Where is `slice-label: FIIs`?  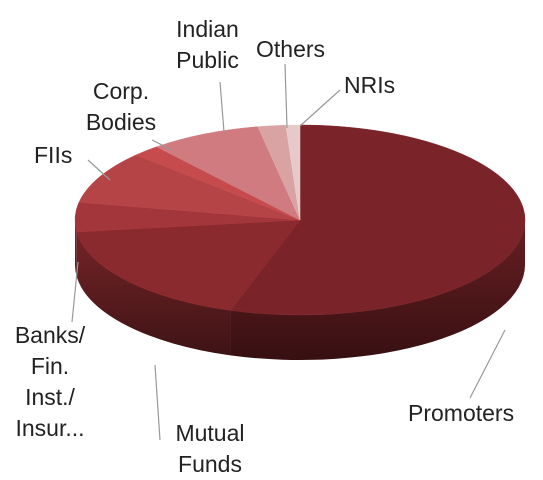 slice-label: FIIs is located at coordinates (53, 155).